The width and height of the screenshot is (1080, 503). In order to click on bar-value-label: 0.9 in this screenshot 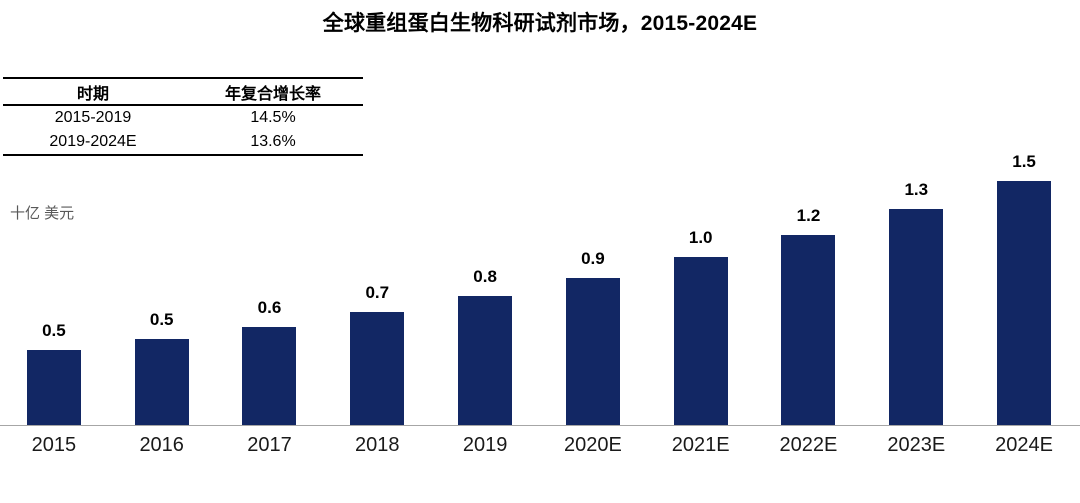, I will do `click(593, 258)`.